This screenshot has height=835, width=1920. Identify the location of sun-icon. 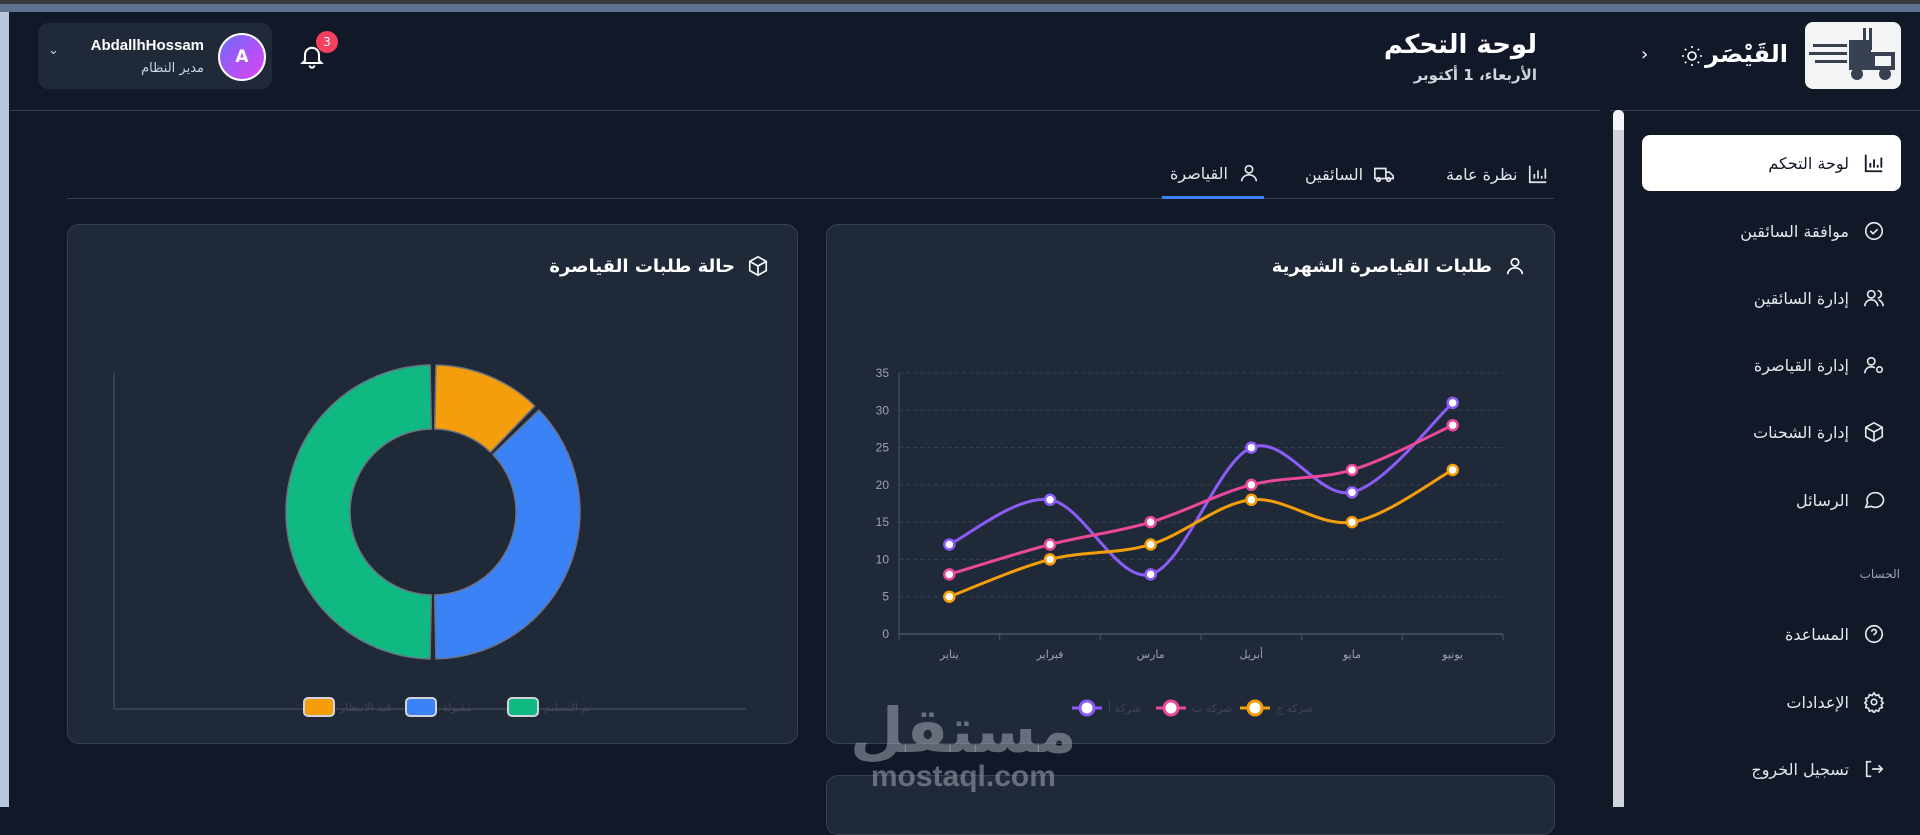
(1692, 56).